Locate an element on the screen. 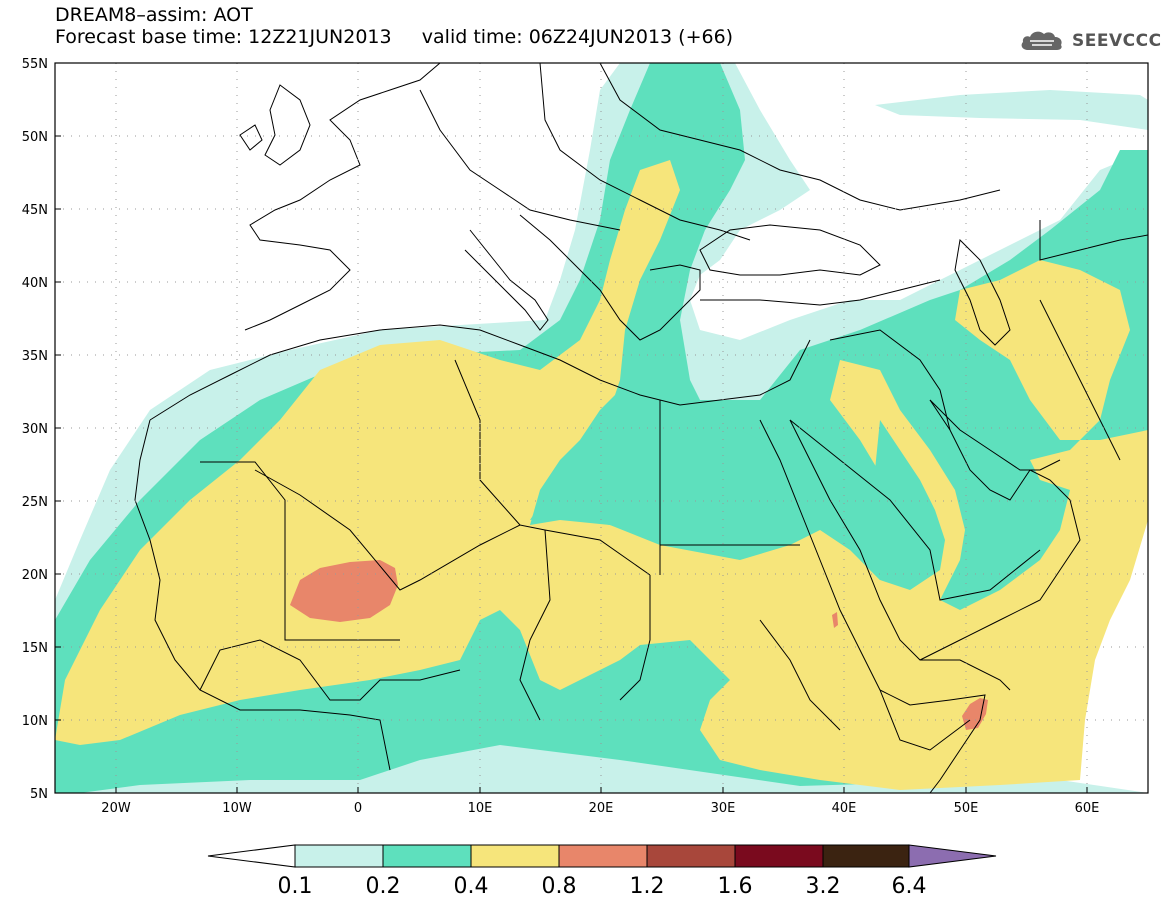 This screenshot has height=905, width=1165. lat-label: 55N is located at coordinates (35, 64).